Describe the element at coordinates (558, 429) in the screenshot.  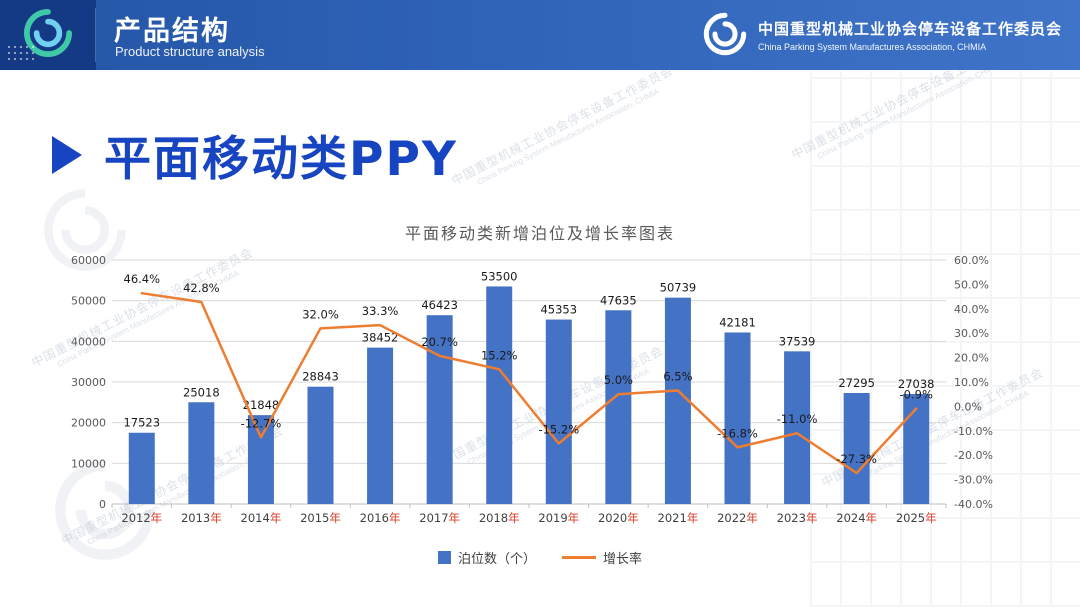
I see `line-label: -15.2%` at that location.